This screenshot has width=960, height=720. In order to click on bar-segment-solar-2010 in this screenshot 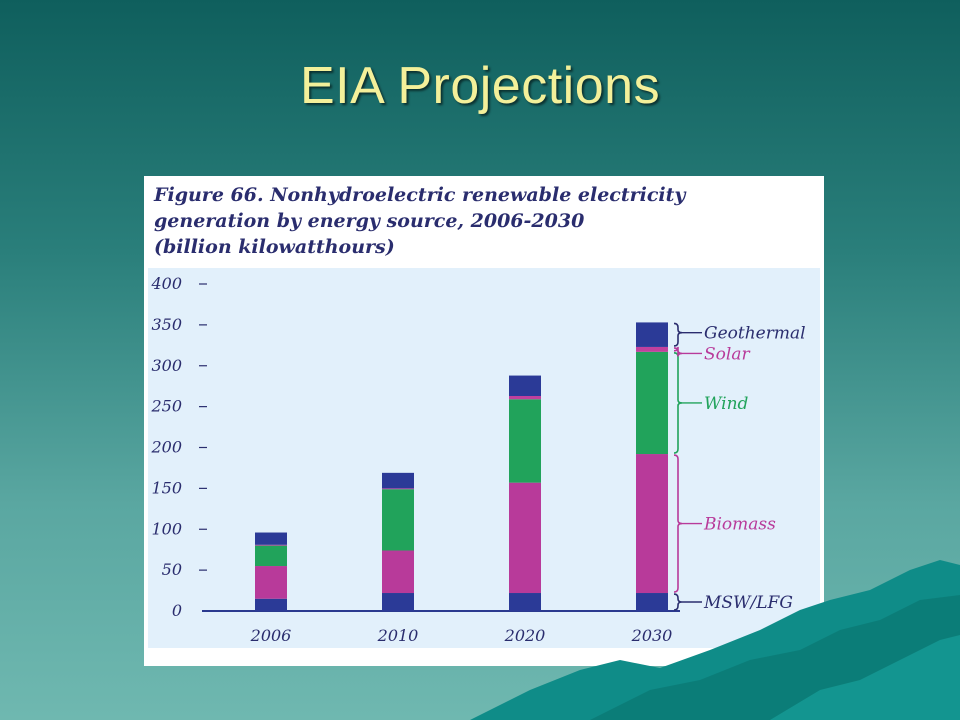, I will do `click(398, 489)`.